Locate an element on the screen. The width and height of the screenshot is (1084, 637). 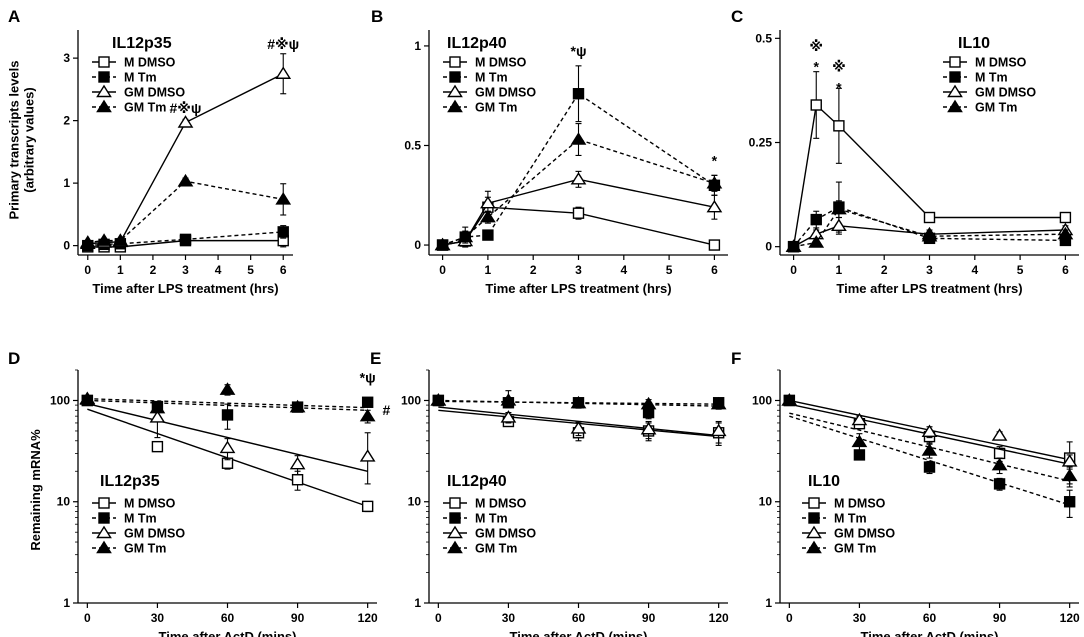
panel-letter: E is located at coordinates (375, 358).